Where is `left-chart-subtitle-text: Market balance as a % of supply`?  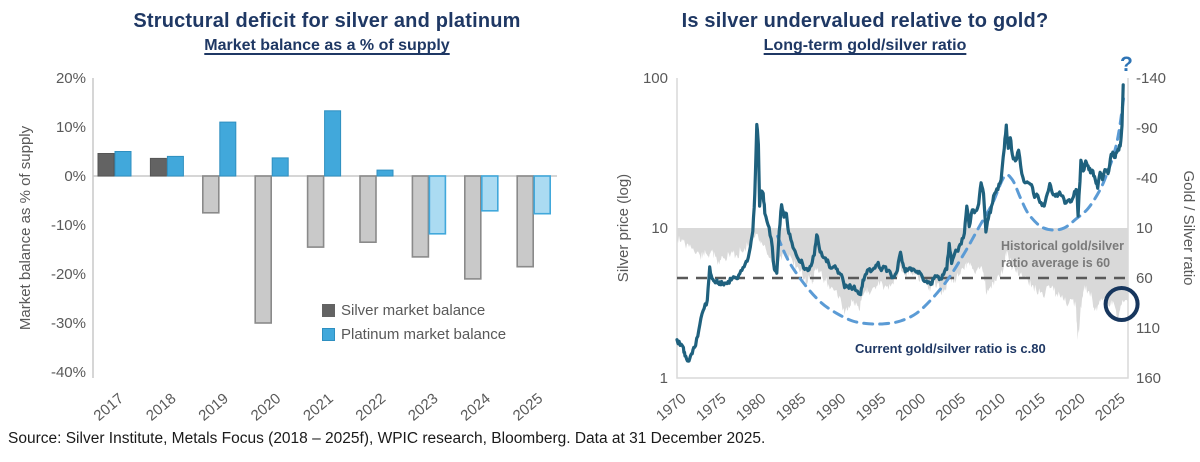
left-chart-subtitle-text: Market balance as a % of supply is located at coordinates (327, 45).